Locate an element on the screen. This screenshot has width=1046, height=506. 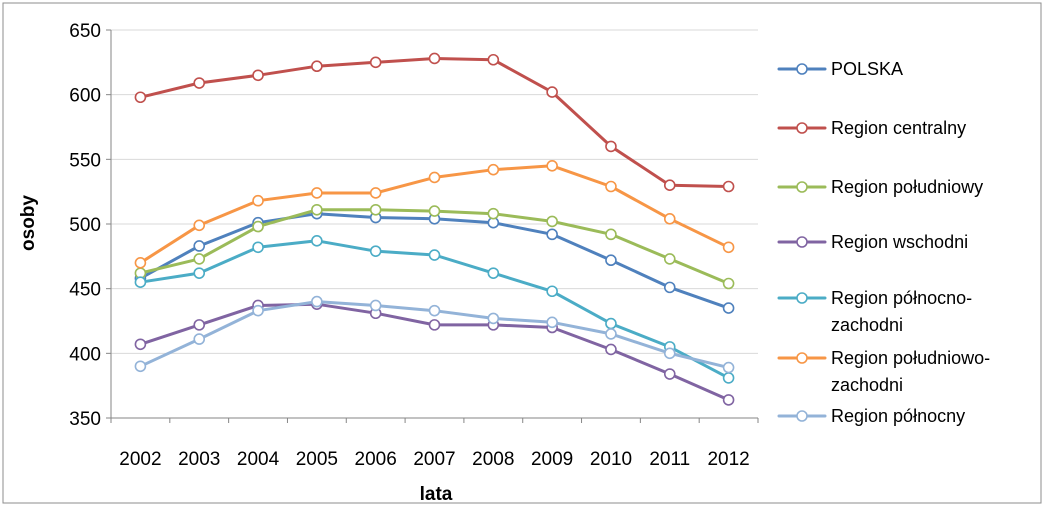
y-tick-label: 550 is located at coordinates (85, 160).